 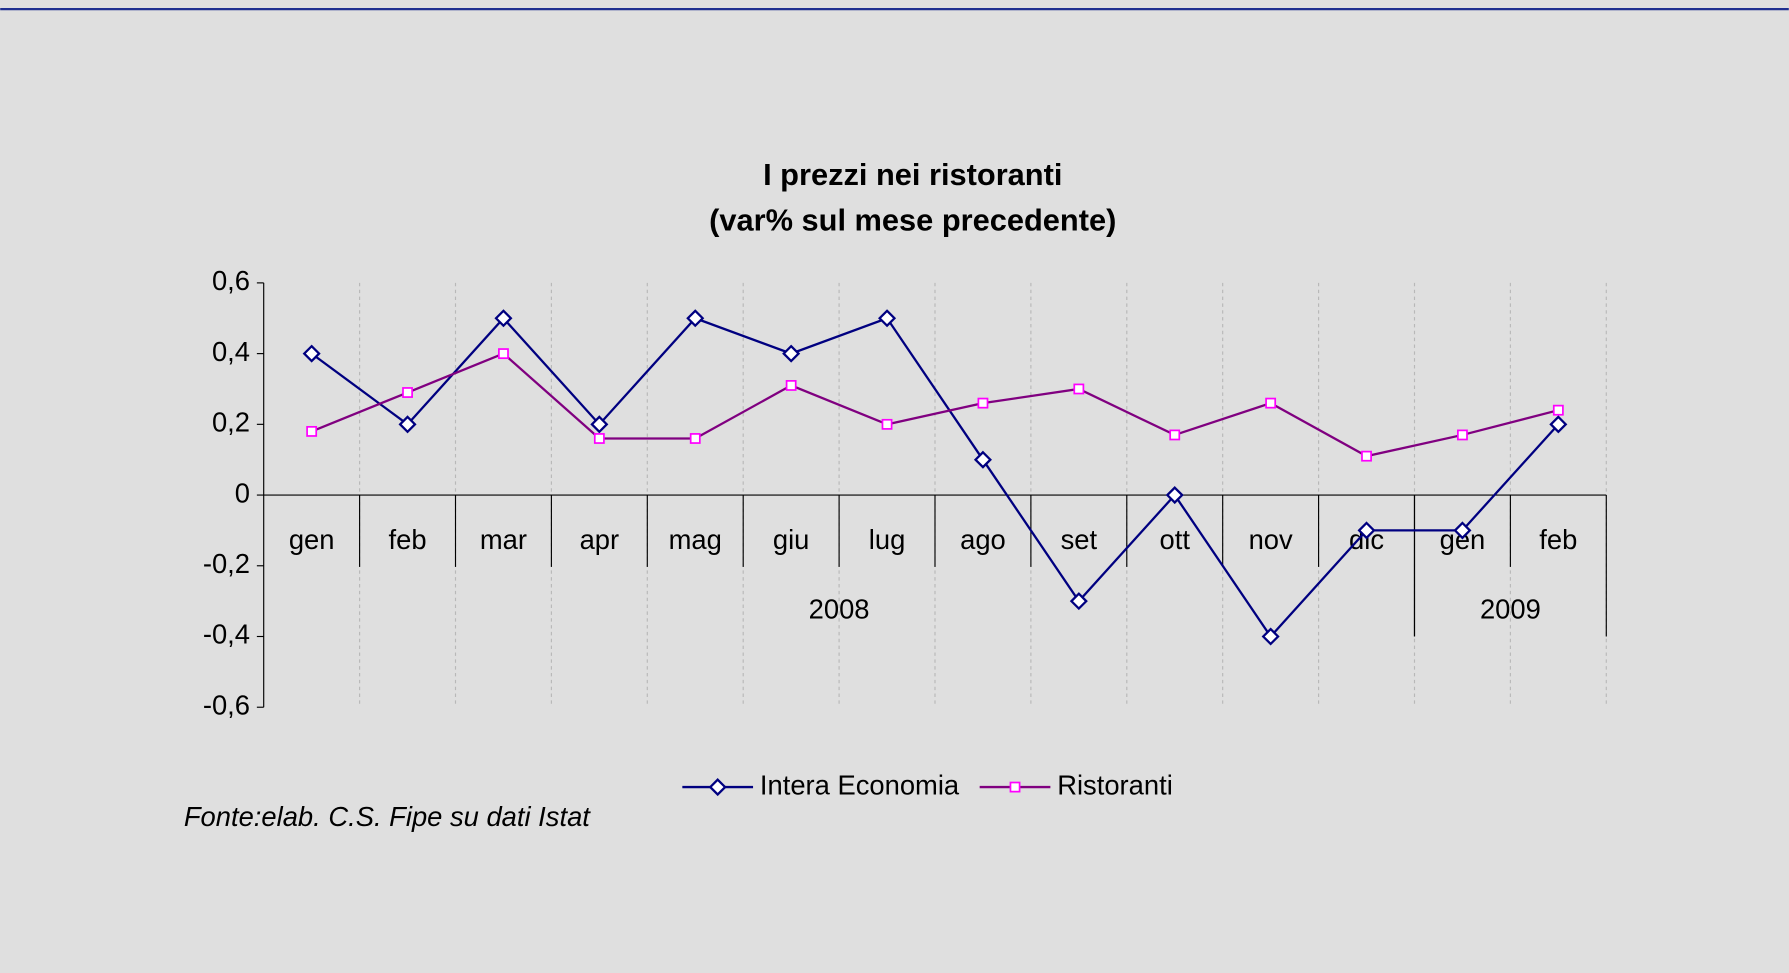 What do you see at coordinates (231, 351) in the screenshot?
I see `y-tick-label: 0,4` at bounding box center [231, 351].